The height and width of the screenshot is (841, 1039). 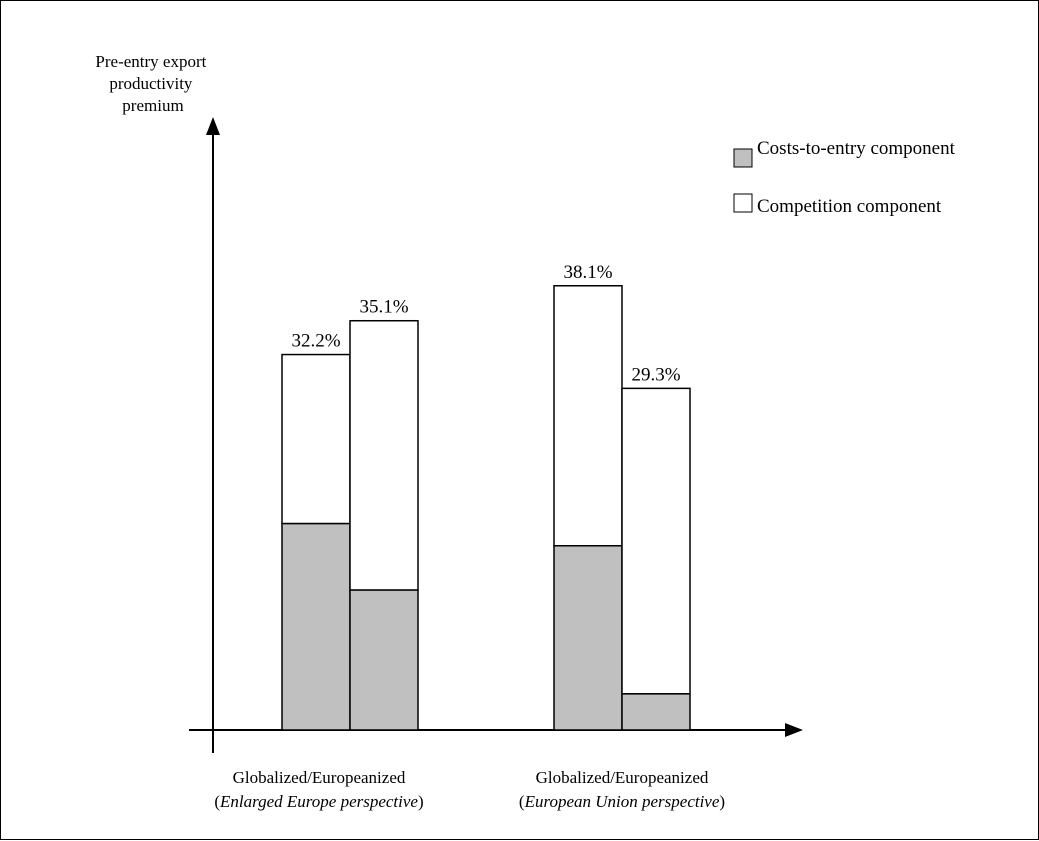 I want to click on category-label-1-line-1: Globalized/Europeanized, so click(x=319, y=777).